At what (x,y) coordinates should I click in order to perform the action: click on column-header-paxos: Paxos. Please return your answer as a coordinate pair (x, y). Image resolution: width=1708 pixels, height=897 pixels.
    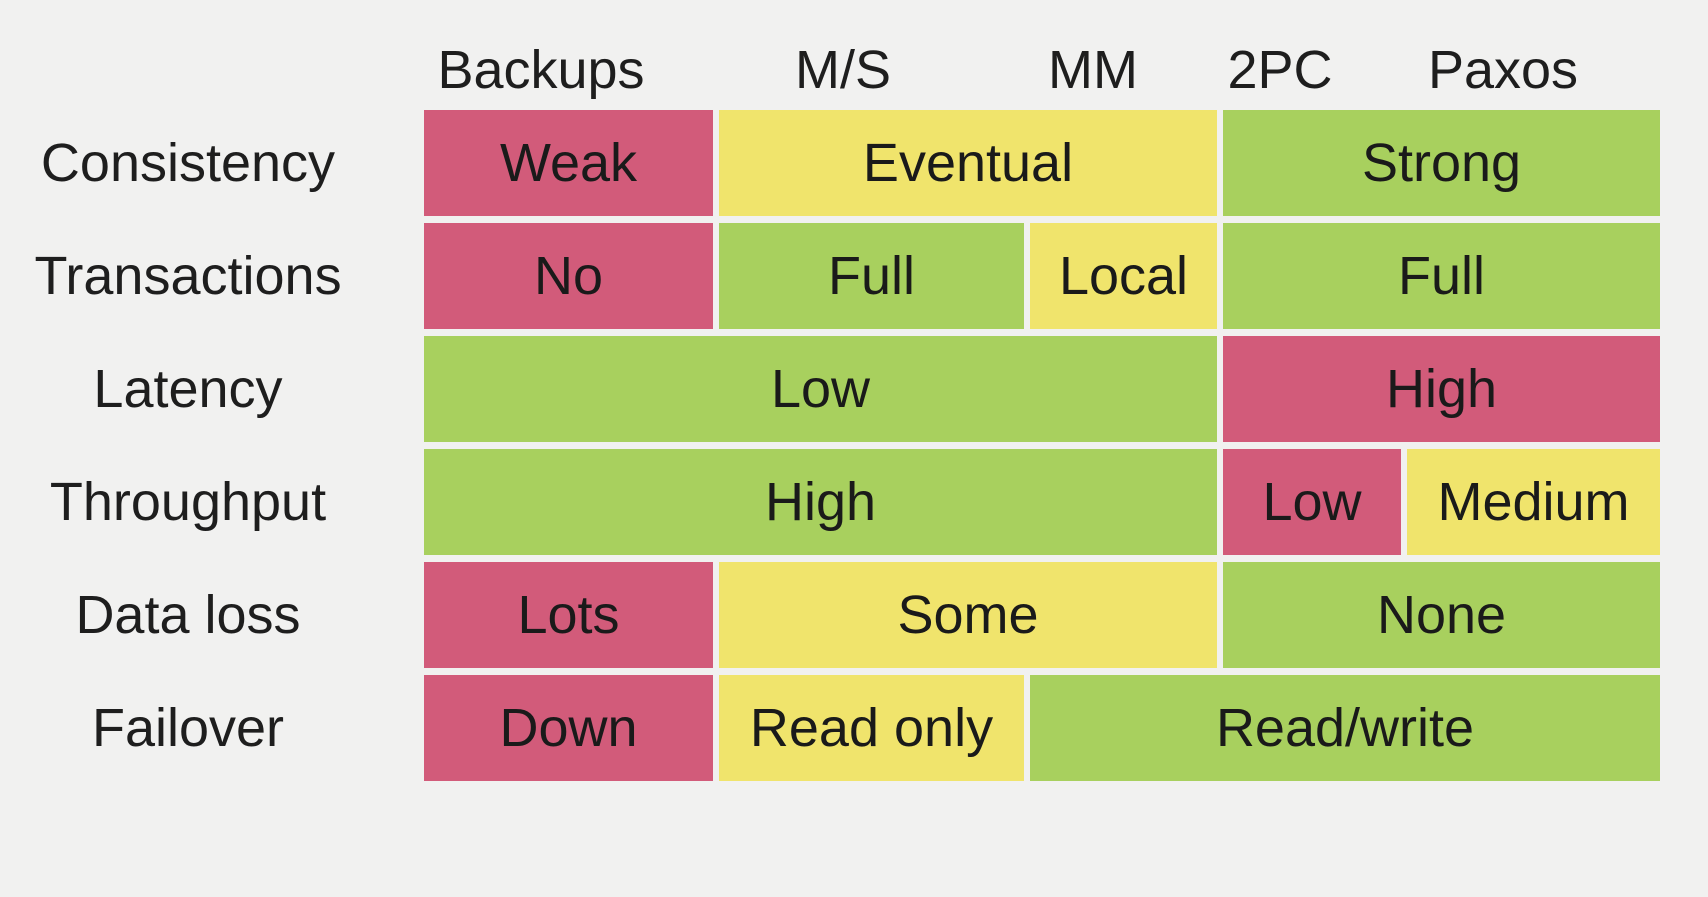
    Looking at the image, I should click on (1503, 70).